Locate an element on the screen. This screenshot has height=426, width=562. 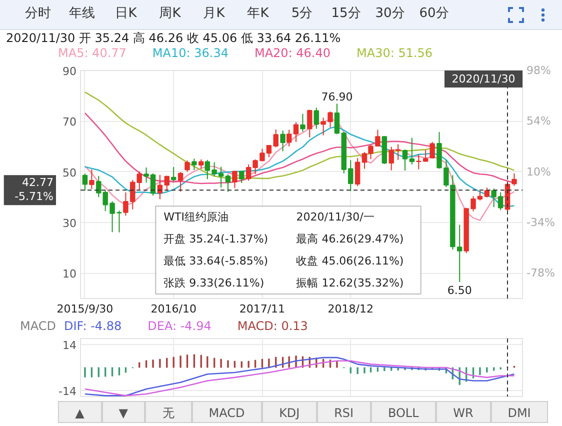
text: 30分 is located at coordinates (390, 14).